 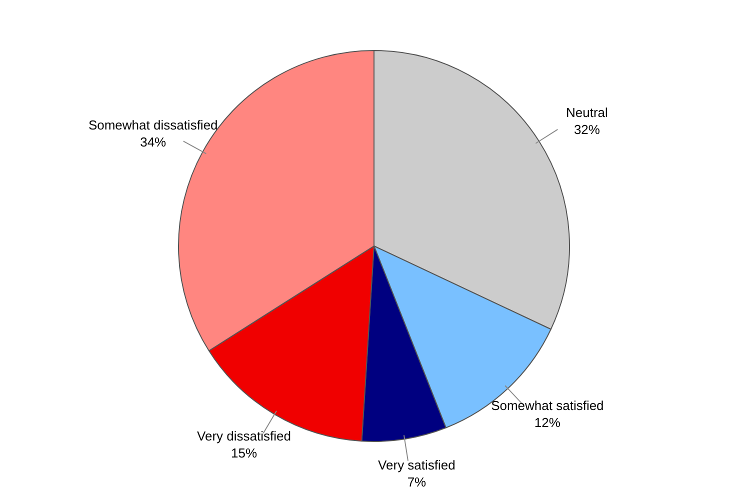 I want to click on data-label: 12%, so click(x=547, y=422).